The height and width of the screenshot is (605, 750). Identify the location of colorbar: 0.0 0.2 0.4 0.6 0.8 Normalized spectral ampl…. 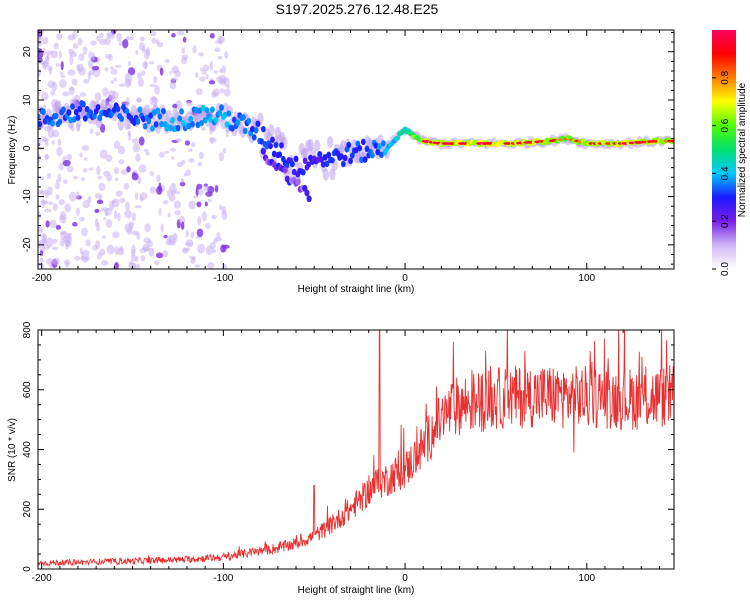
(730, 153).